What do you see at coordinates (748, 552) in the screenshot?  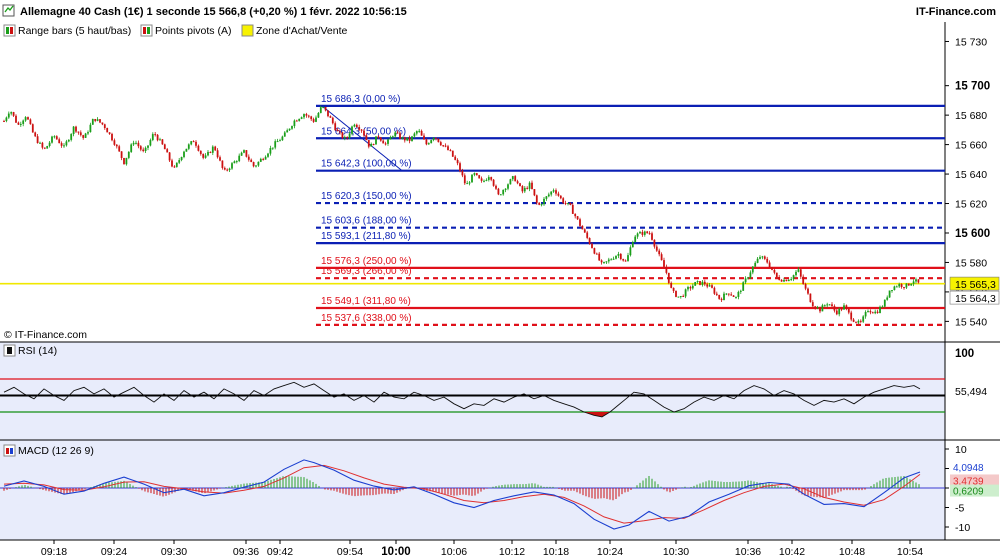 I see `x-tick-label: 10:36` at bounding box center [748, 552].